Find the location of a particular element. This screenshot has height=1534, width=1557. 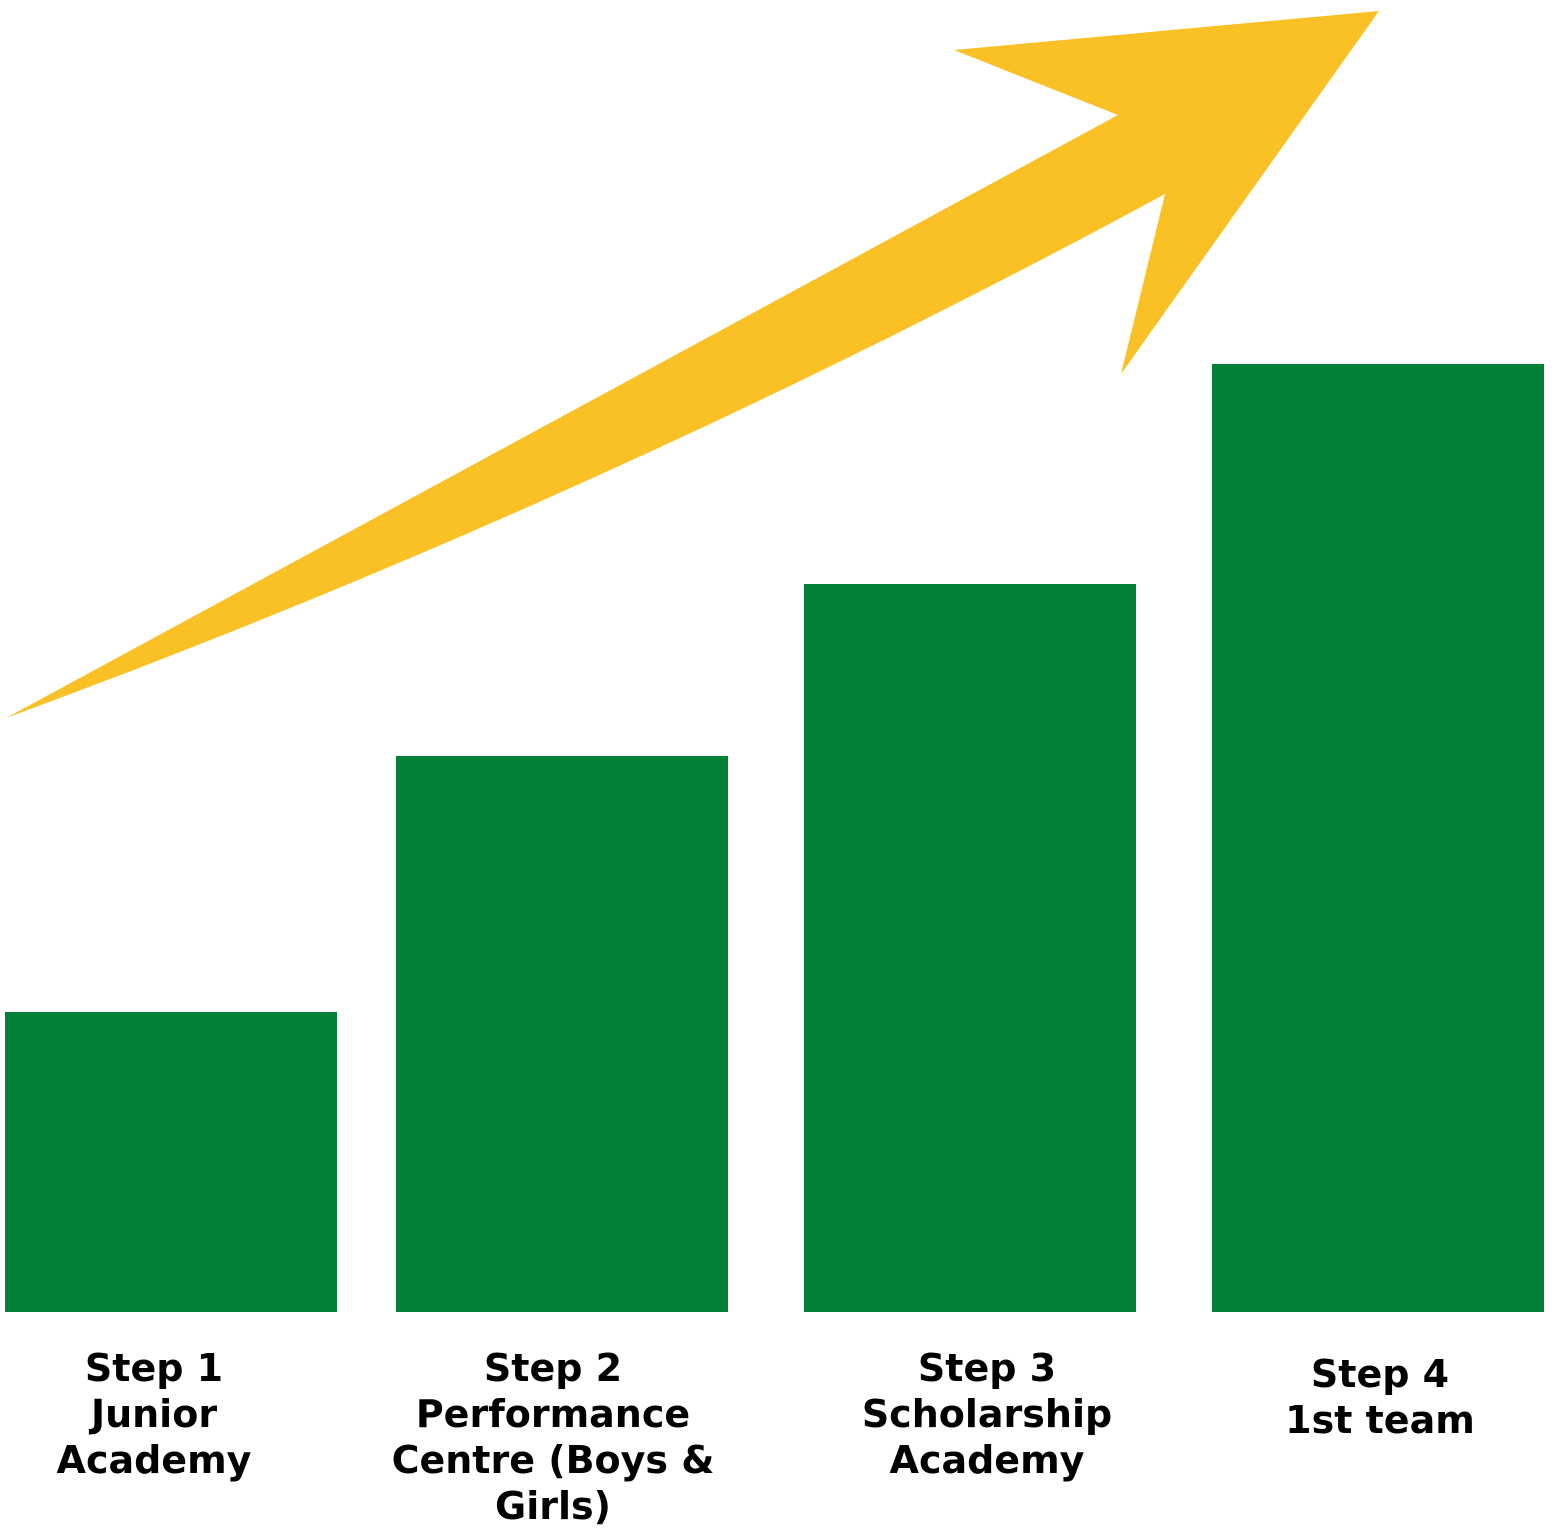

step-4-line-1: 1st team is located at coordinates (1380, 1420).